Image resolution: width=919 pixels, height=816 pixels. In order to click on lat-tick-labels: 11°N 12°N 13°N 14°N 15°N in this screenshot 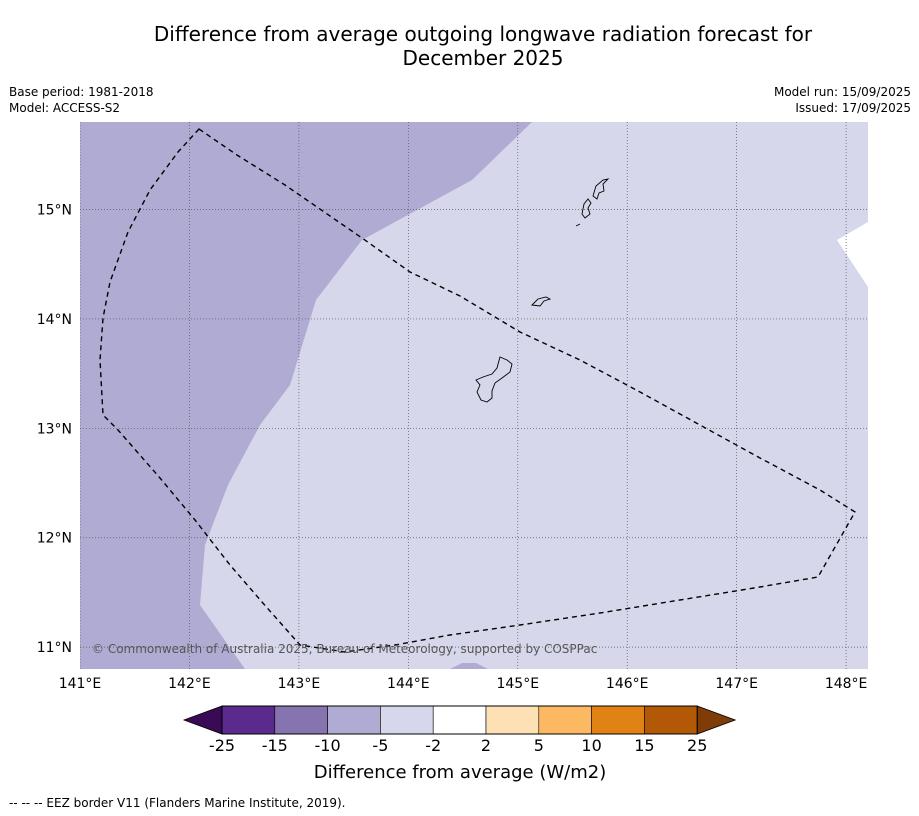, I will do `click(54, 430)`.